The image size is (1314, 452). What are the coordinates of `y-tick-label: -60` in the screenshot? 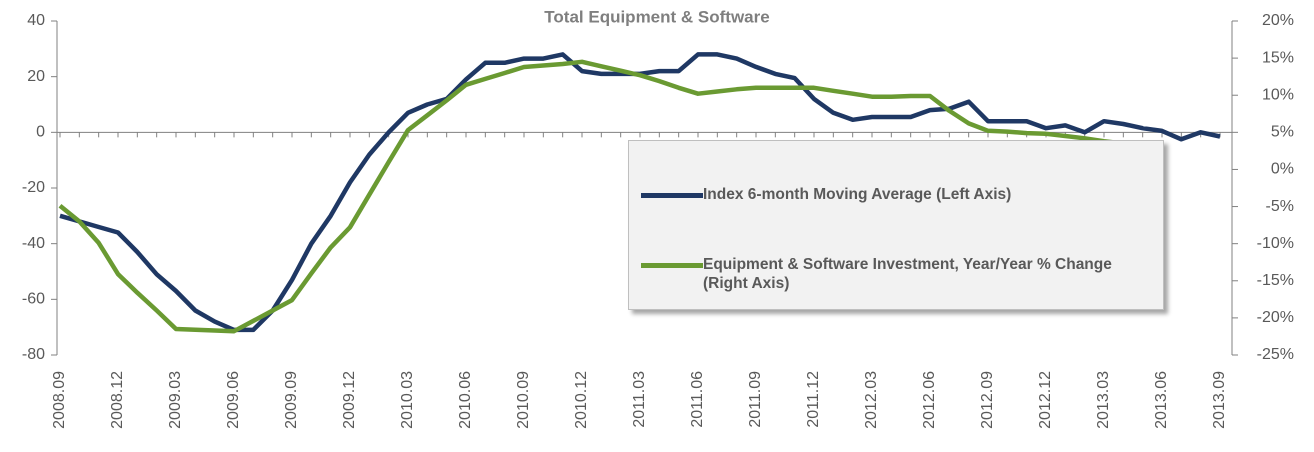 It's located at (33, 299).